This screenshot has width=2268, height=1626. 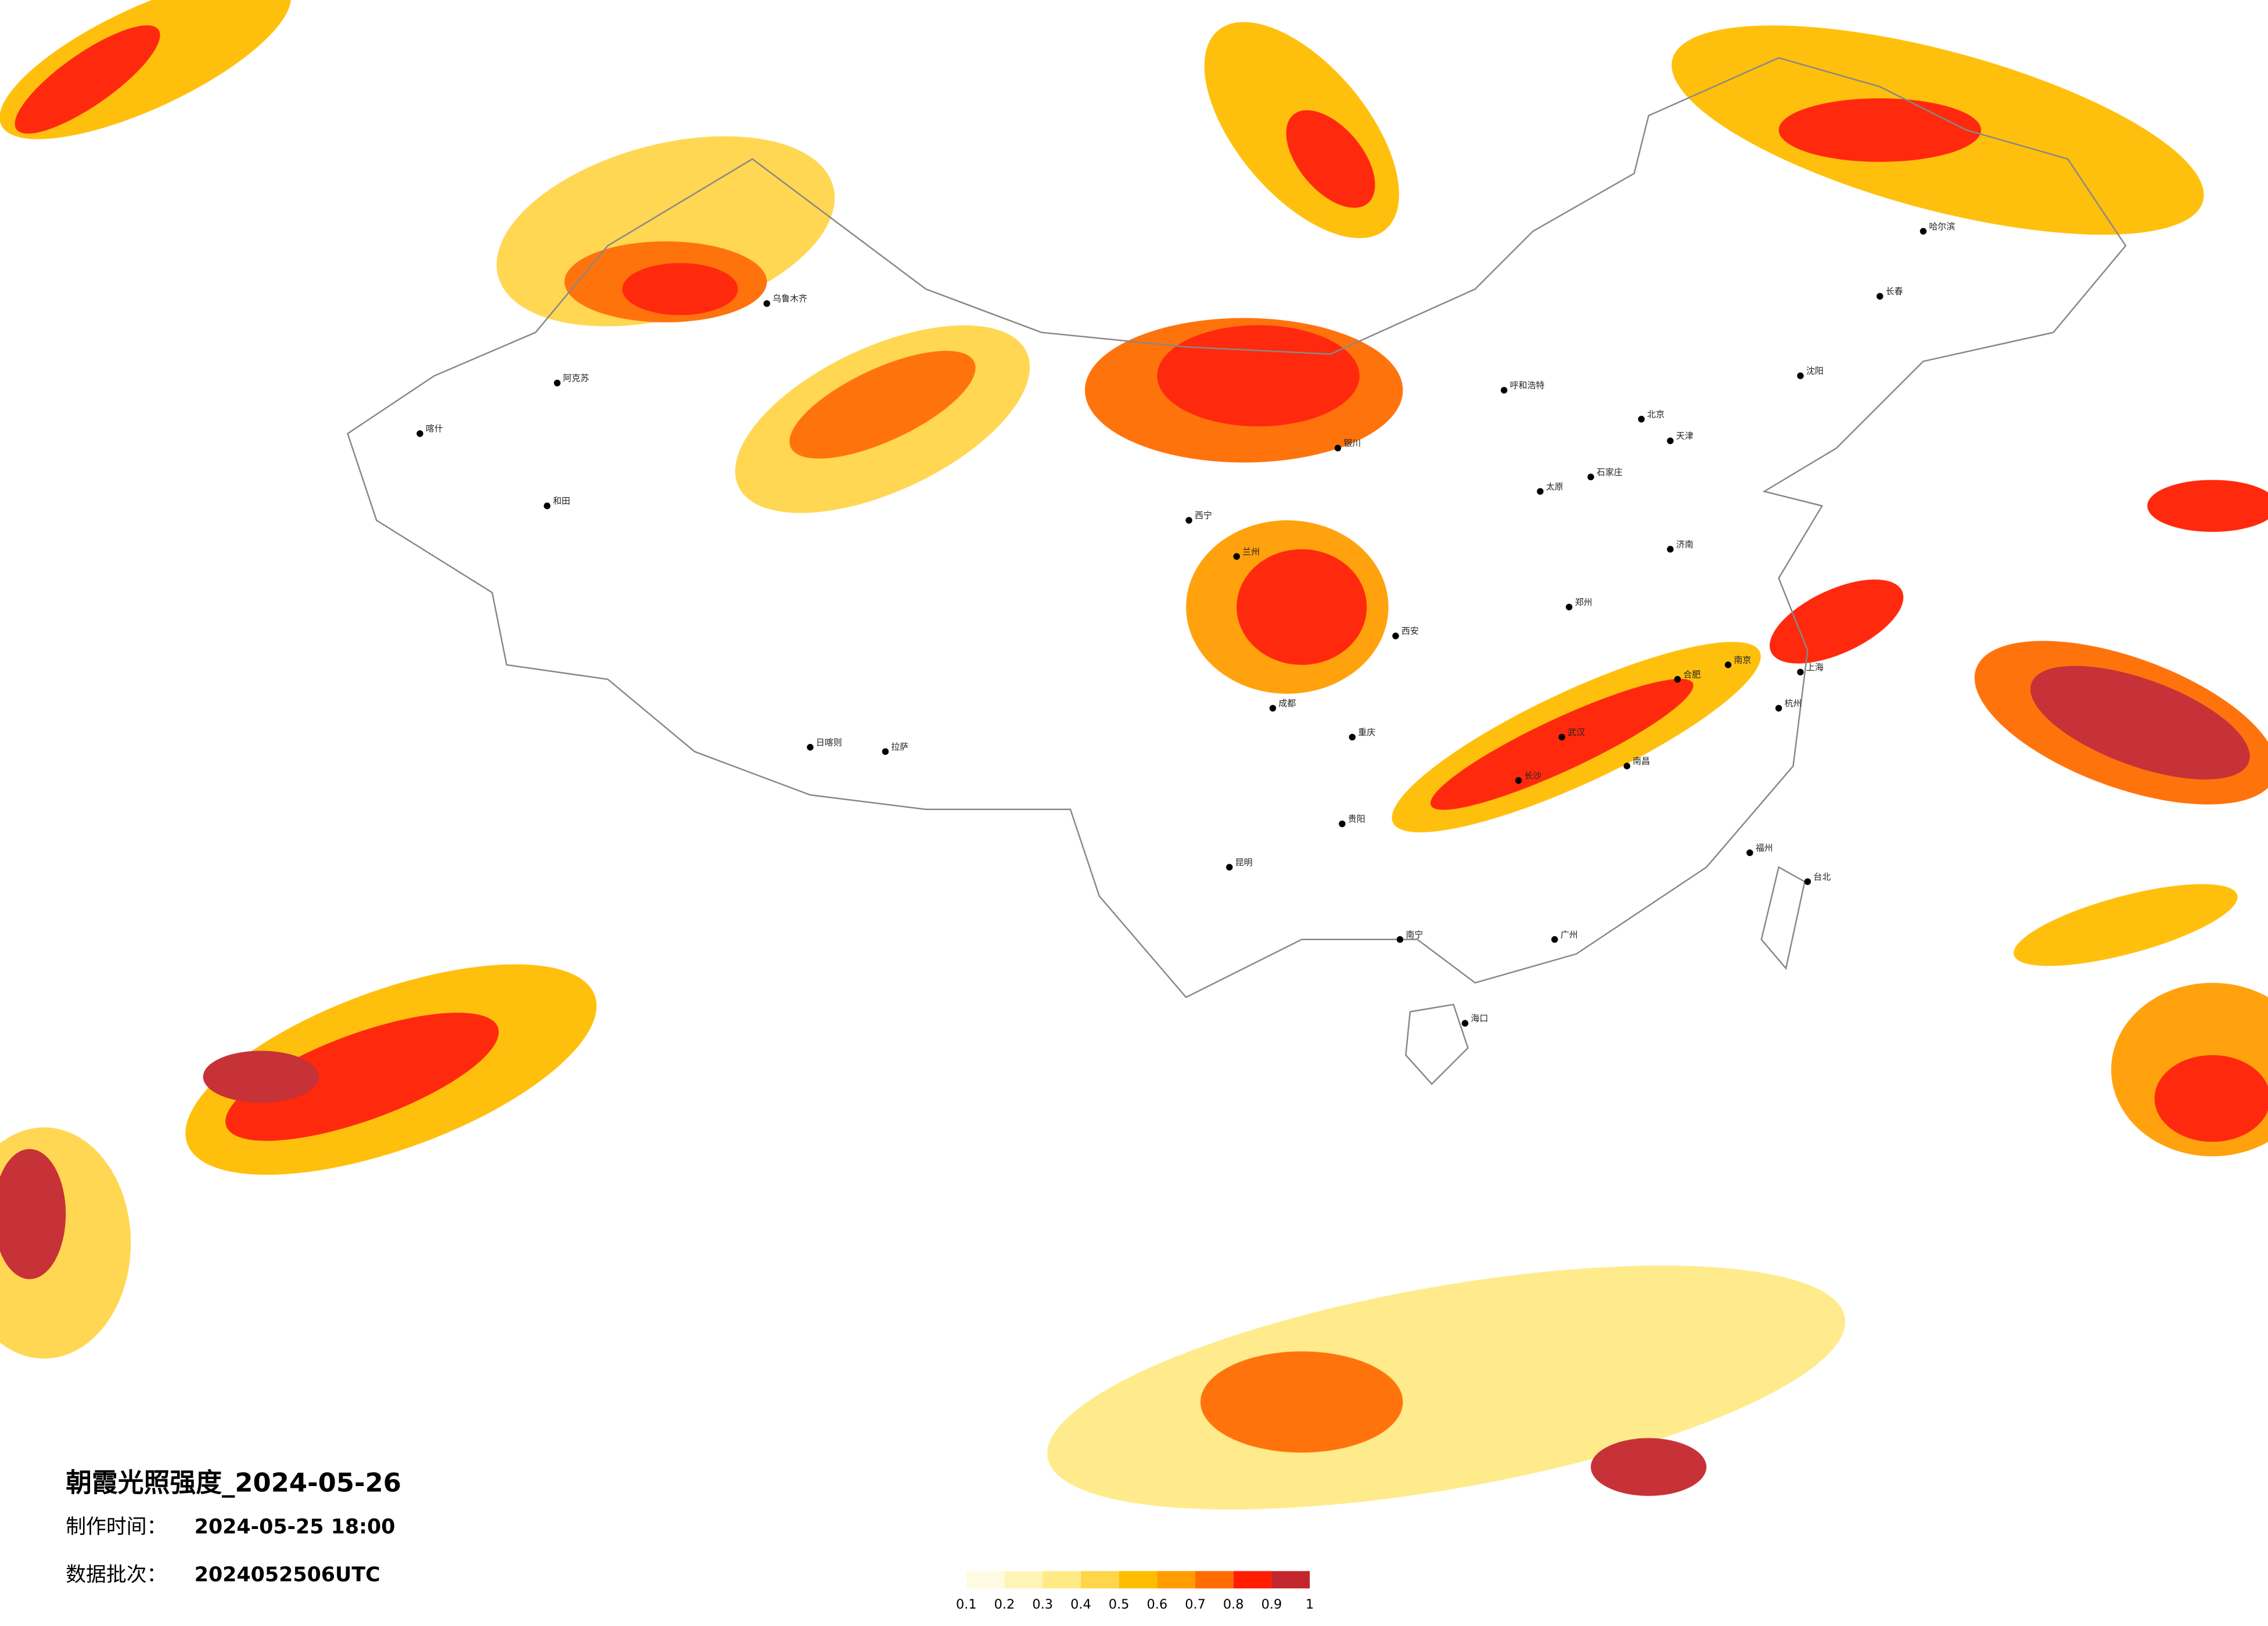 I want to click on city-label: 银川, so click(x=1352, y=443).